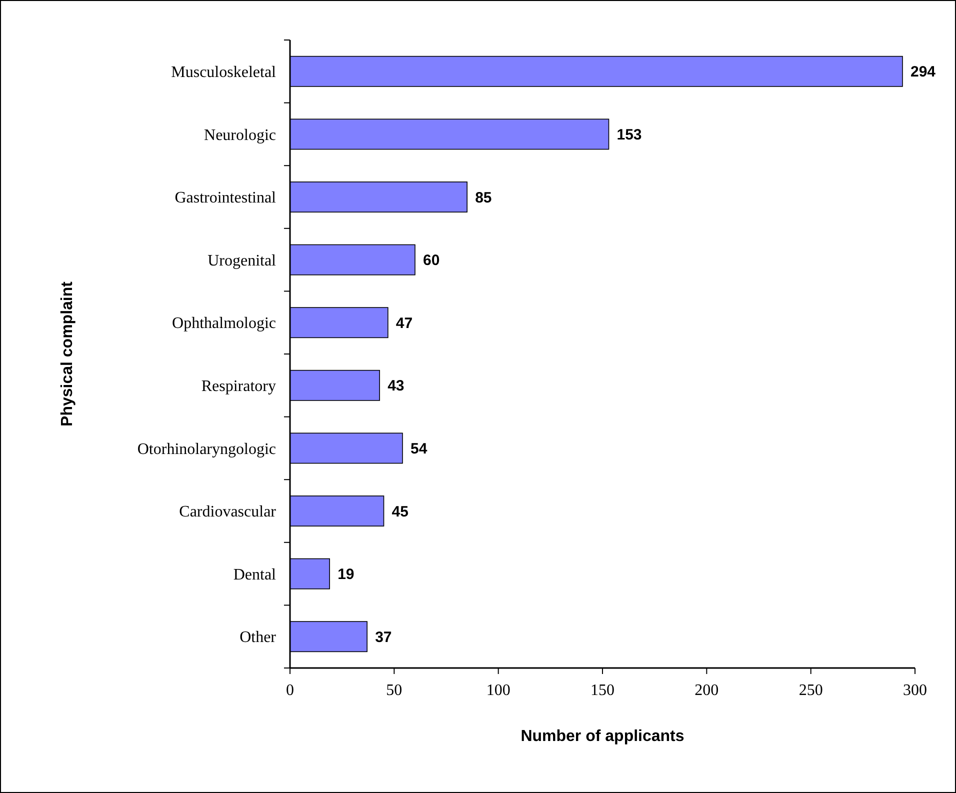  I want to click on y-tick-label: Cardiovascular, so click(228, 512).